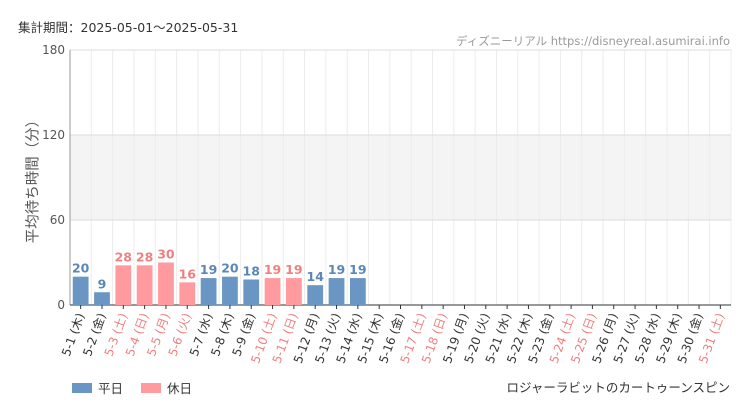 This screenshot has height=410, width=750. What do you see at coordinates (316, 276) in the screenshot?
I see `data-label: 14` at bounding box center [316, 276].